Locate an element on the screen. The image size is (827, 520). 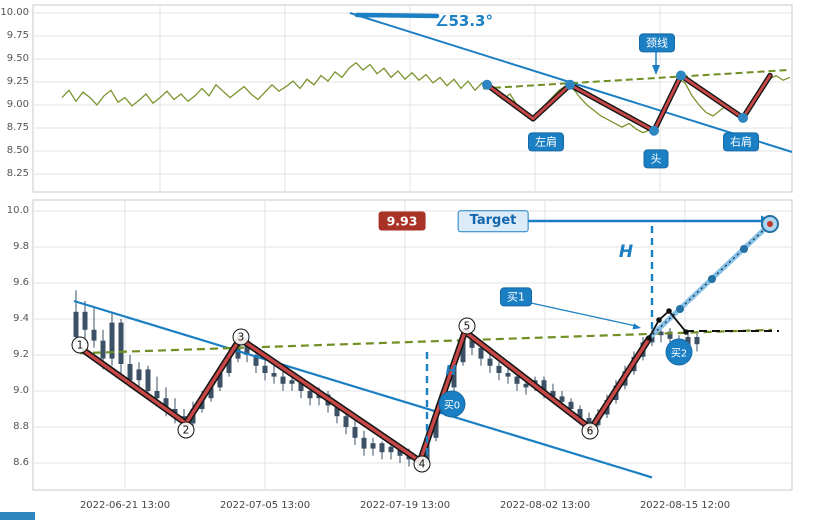
buy1-label: 买1 is located at coordinates (516, 297).